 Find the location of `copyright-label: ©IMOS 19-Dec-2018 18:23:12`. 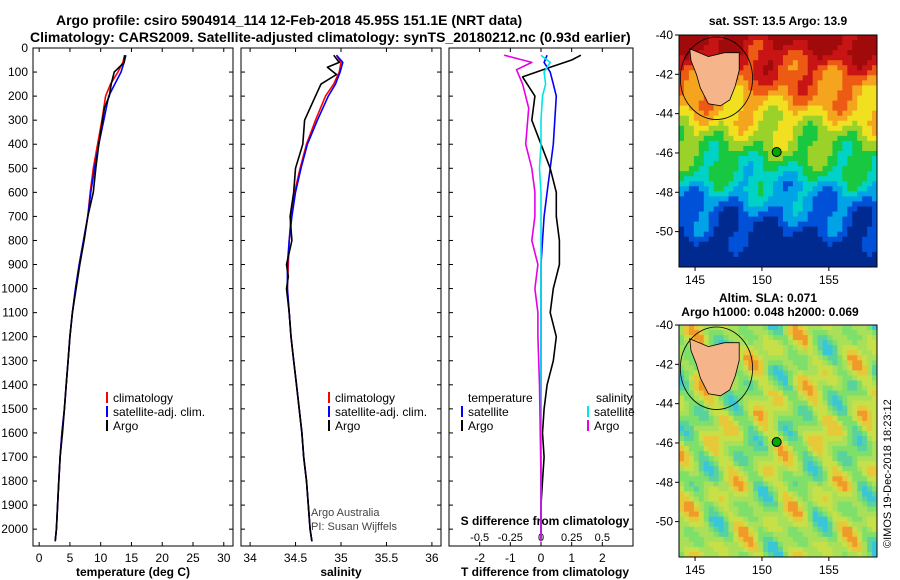

copyright-label: ©IMOS 19-Dec-2018 18:23:12 is located at coordinates (888, 473).